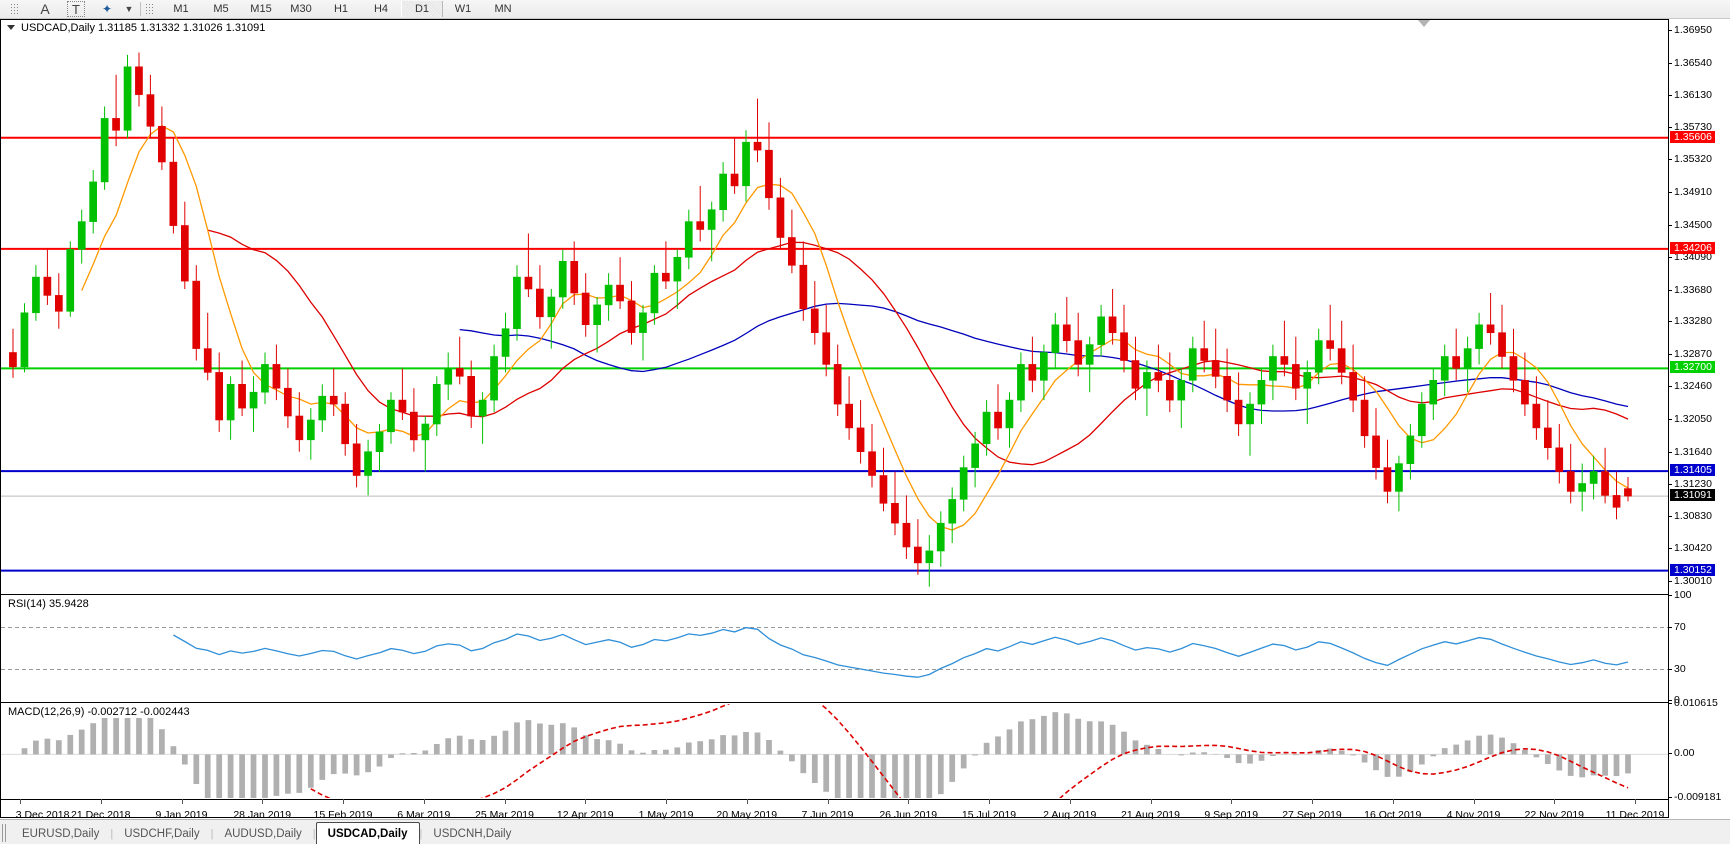 This screenshot has width=1730, height=844. I want to click on chevron-down-icon: ▼, so click(129, 9).